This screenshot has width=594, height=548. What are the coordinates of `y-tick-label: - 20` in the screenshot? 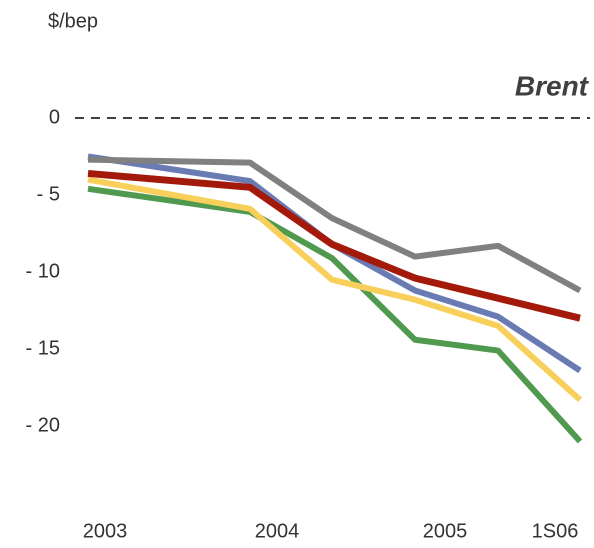 It's located at (43, 425).